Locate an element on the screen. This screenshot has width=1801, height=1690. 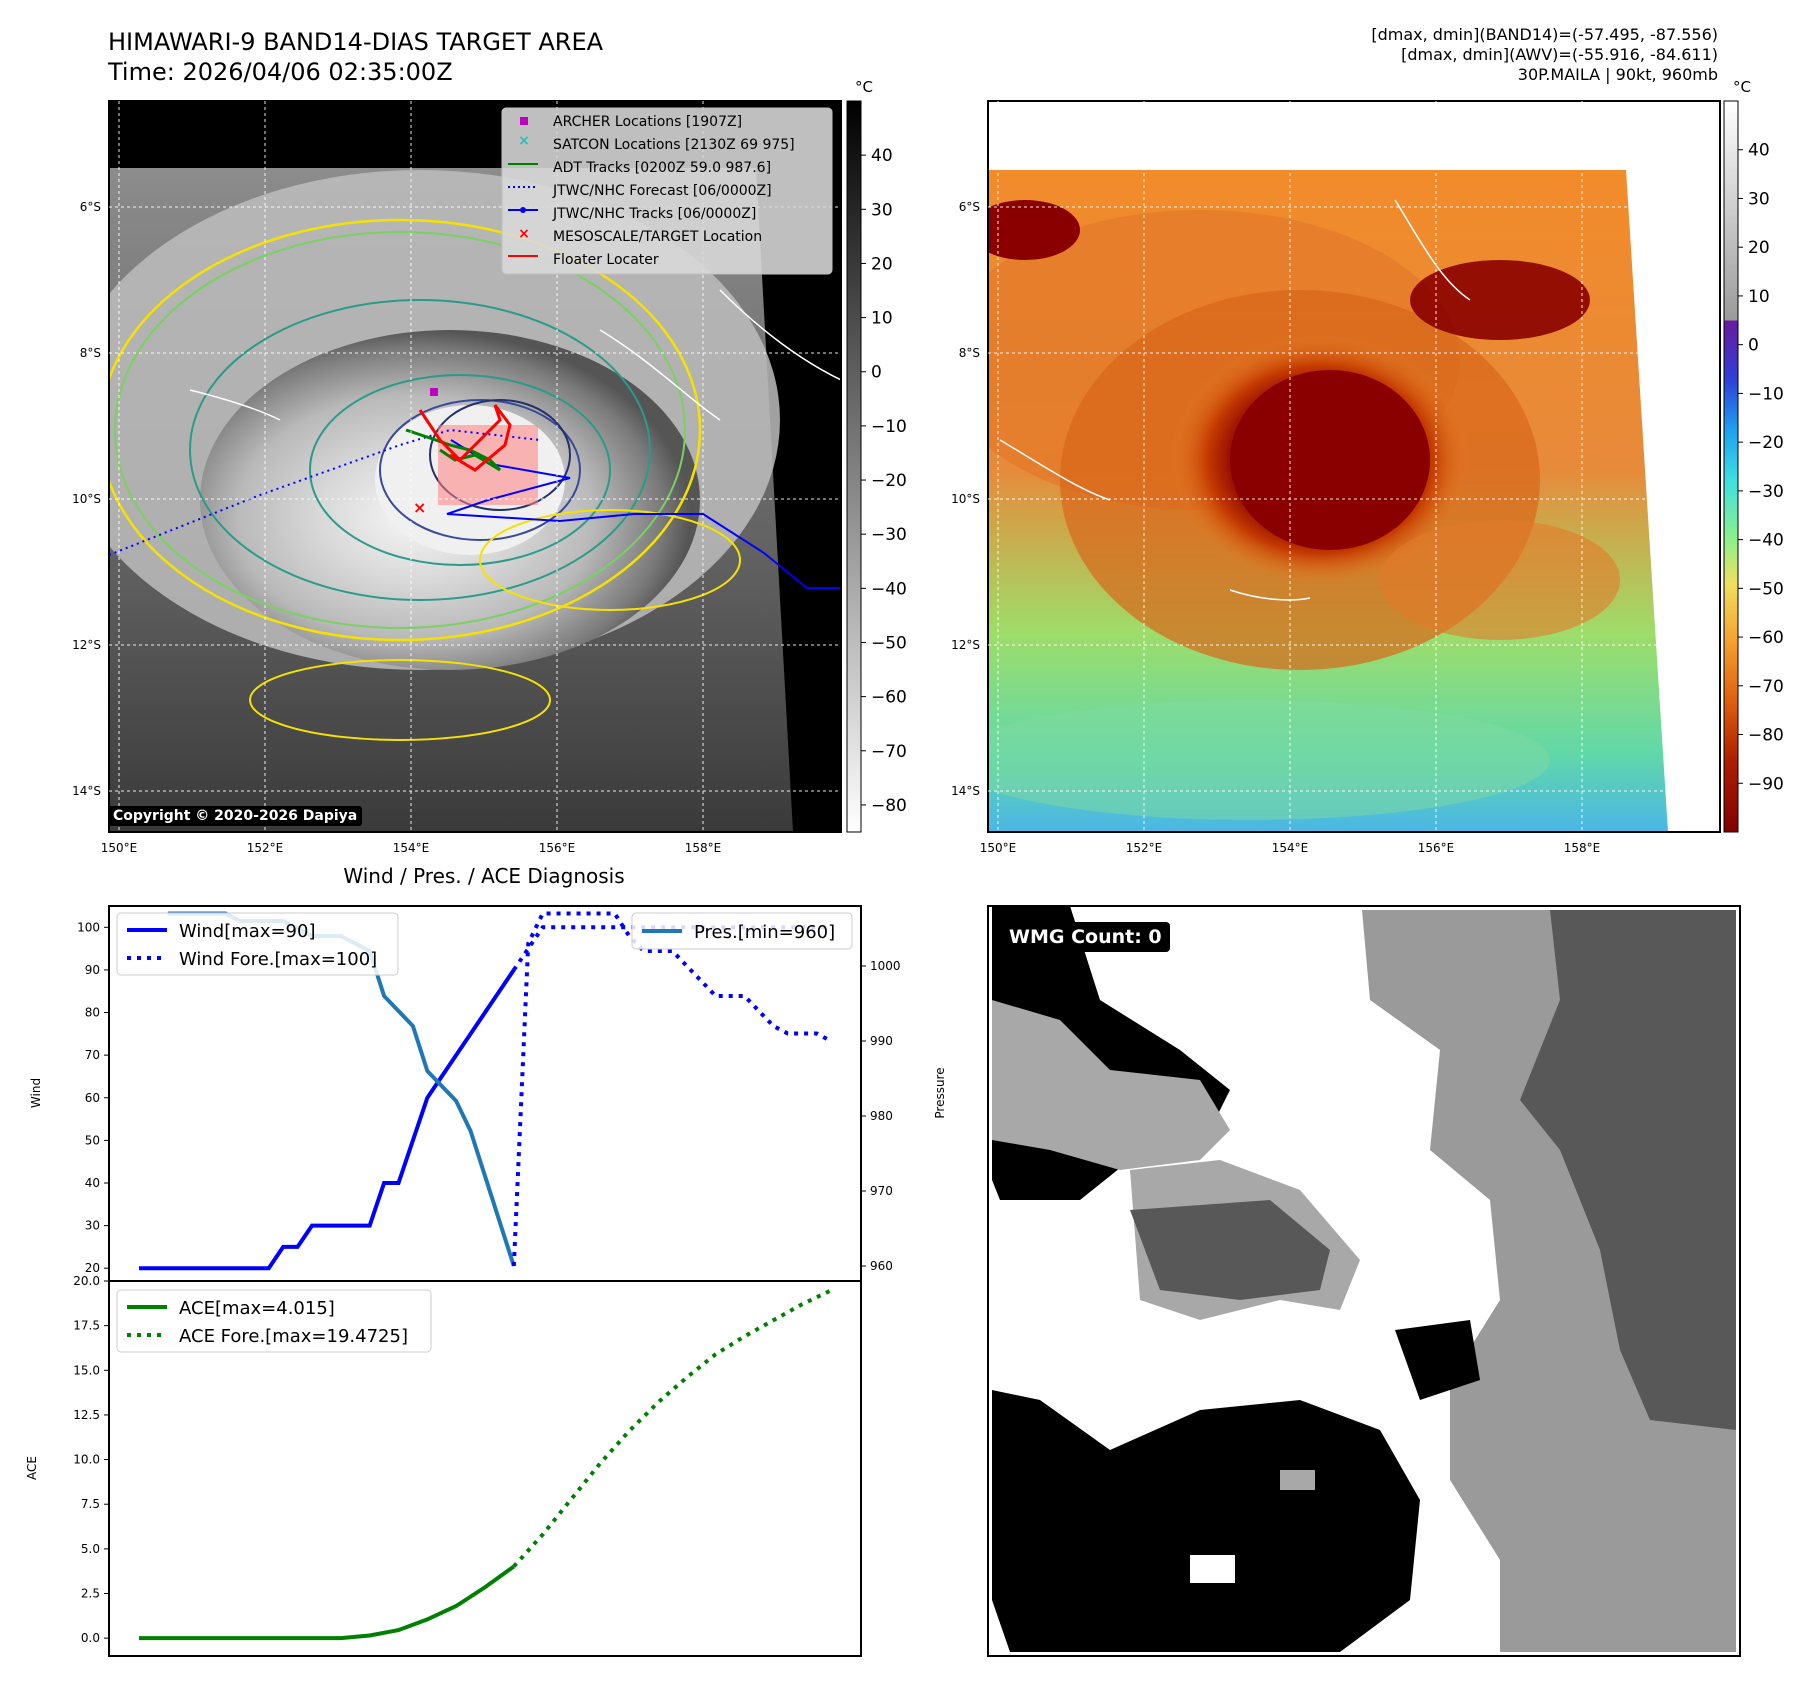
dmax-awv: [dmax, dmin](AWV)=(-55.916, -84.611) is located at coordinates (1559, 54).